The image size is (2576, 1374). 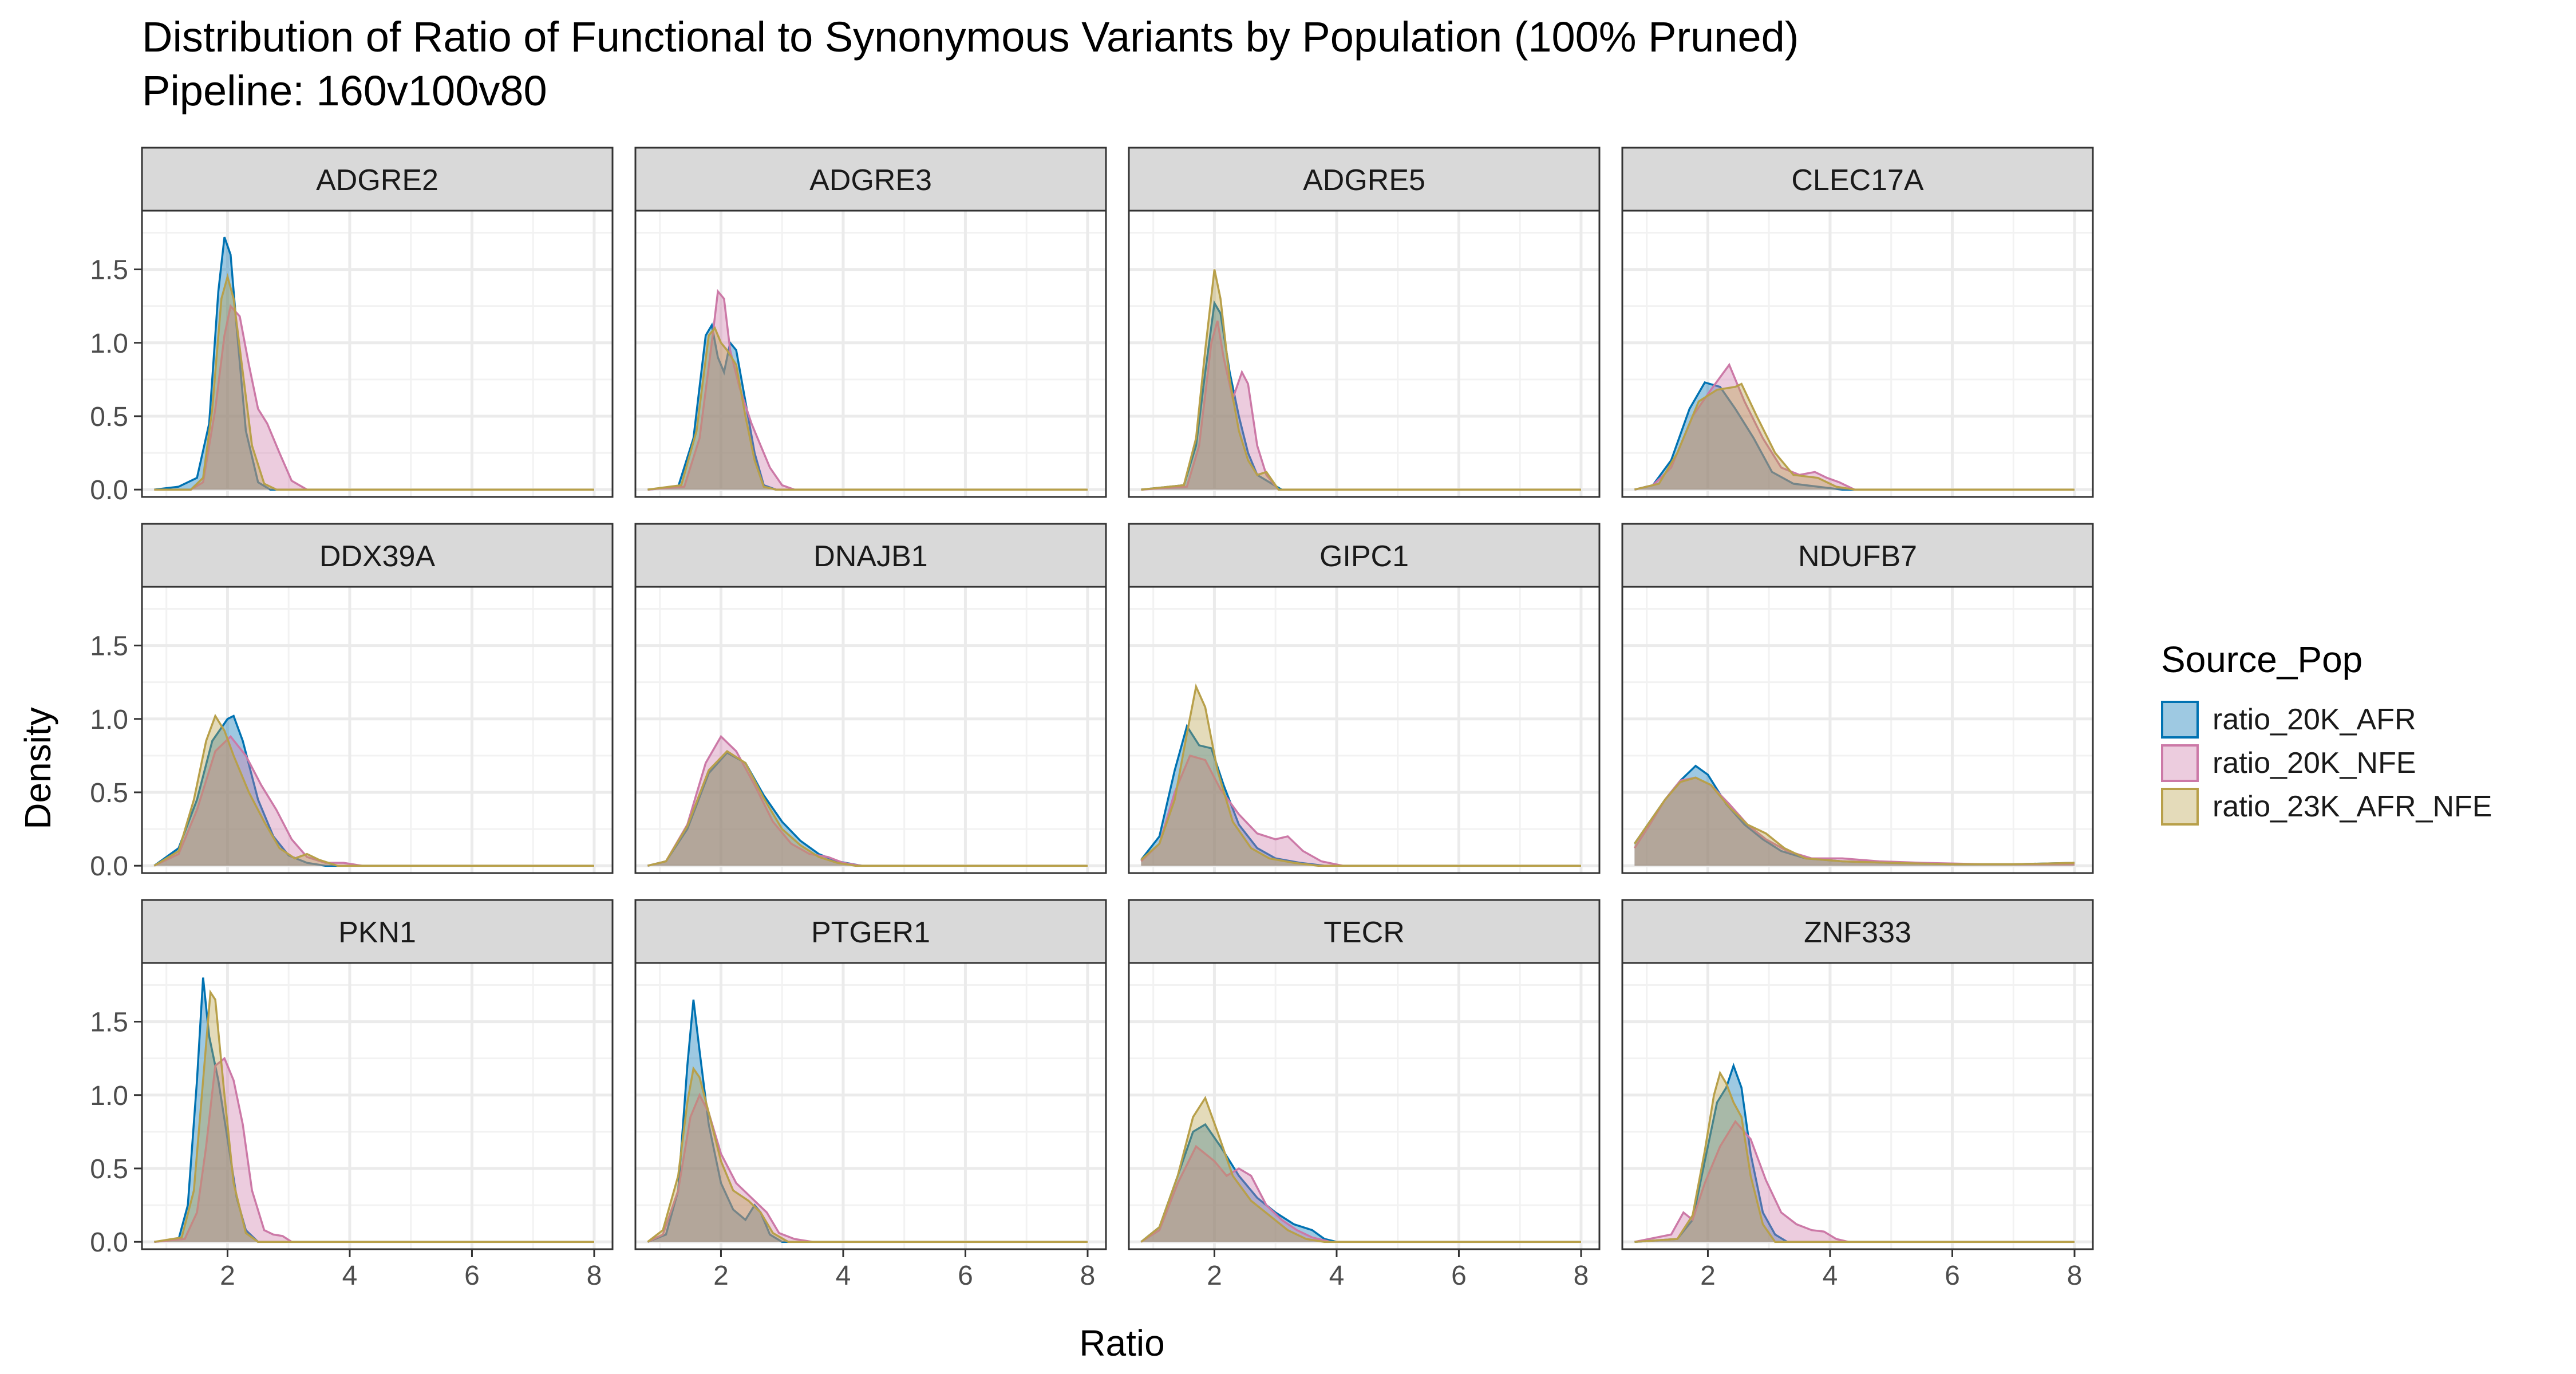 I want to click on panel-tecr: TECR 2 4 6 8, so click(x=1364, y=1095).